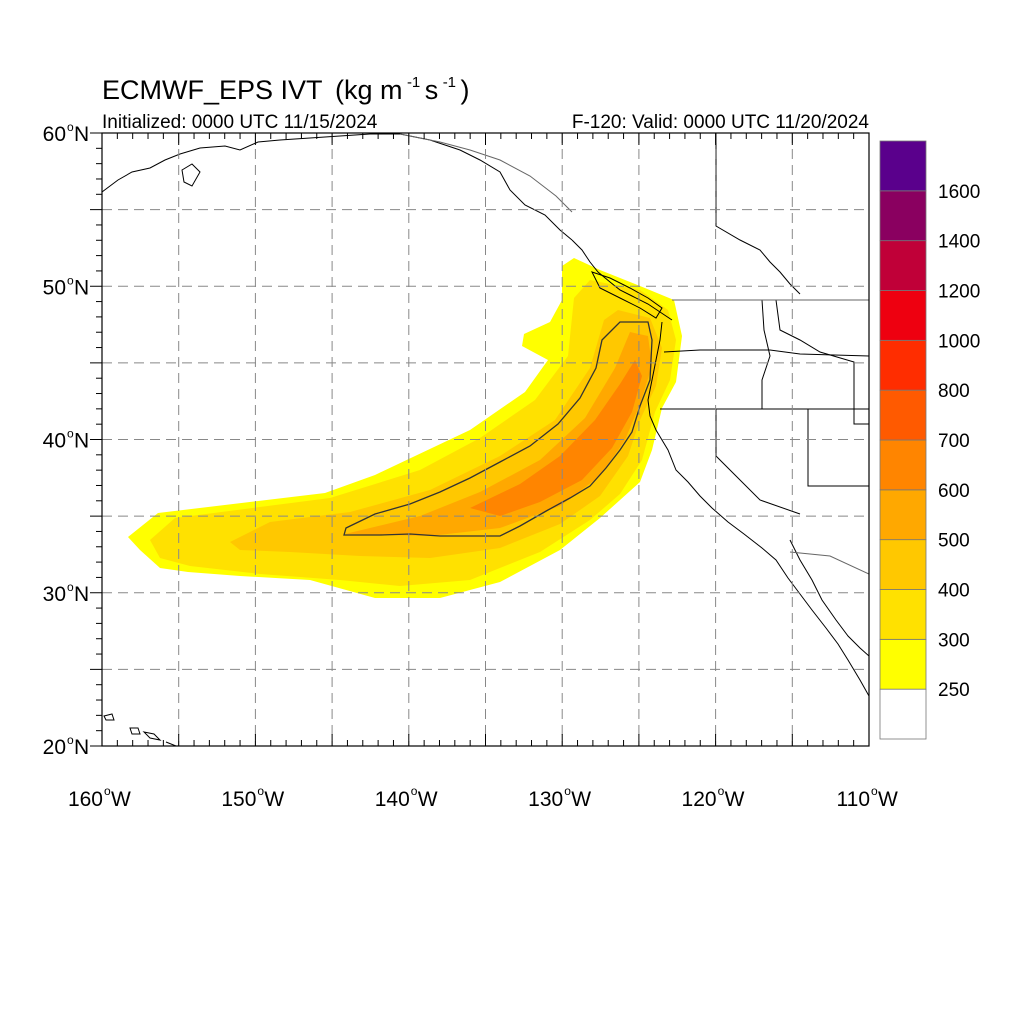 The image size is (1024, 1024). What do you see at coordinates (140, 729) in the screenshot?
I see `hawaii-islands` at bounding box center [140, 729].